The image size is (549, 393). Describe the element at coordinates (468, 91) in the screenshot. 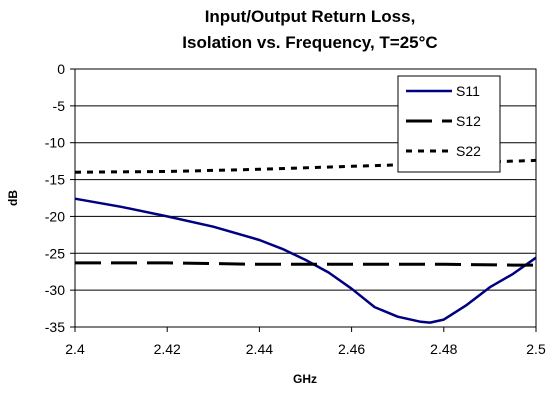

I see `legend-label-s11: S11` at that location.